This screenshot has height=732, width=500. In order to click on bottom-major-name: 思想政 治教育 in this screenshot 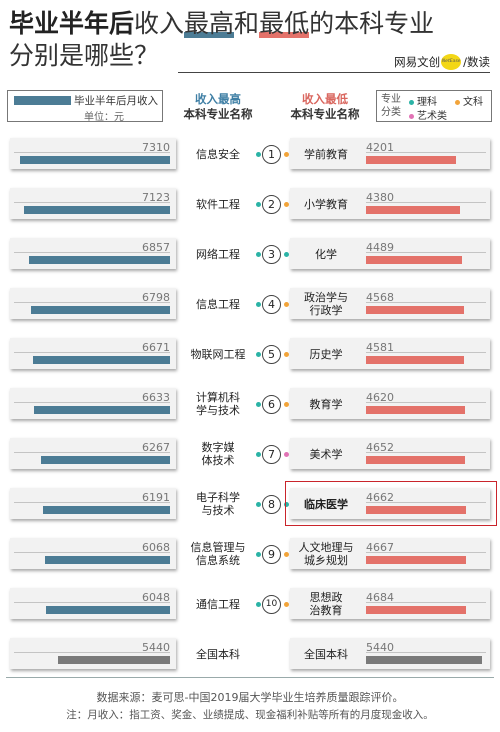, I will do `click(326, 604)`.